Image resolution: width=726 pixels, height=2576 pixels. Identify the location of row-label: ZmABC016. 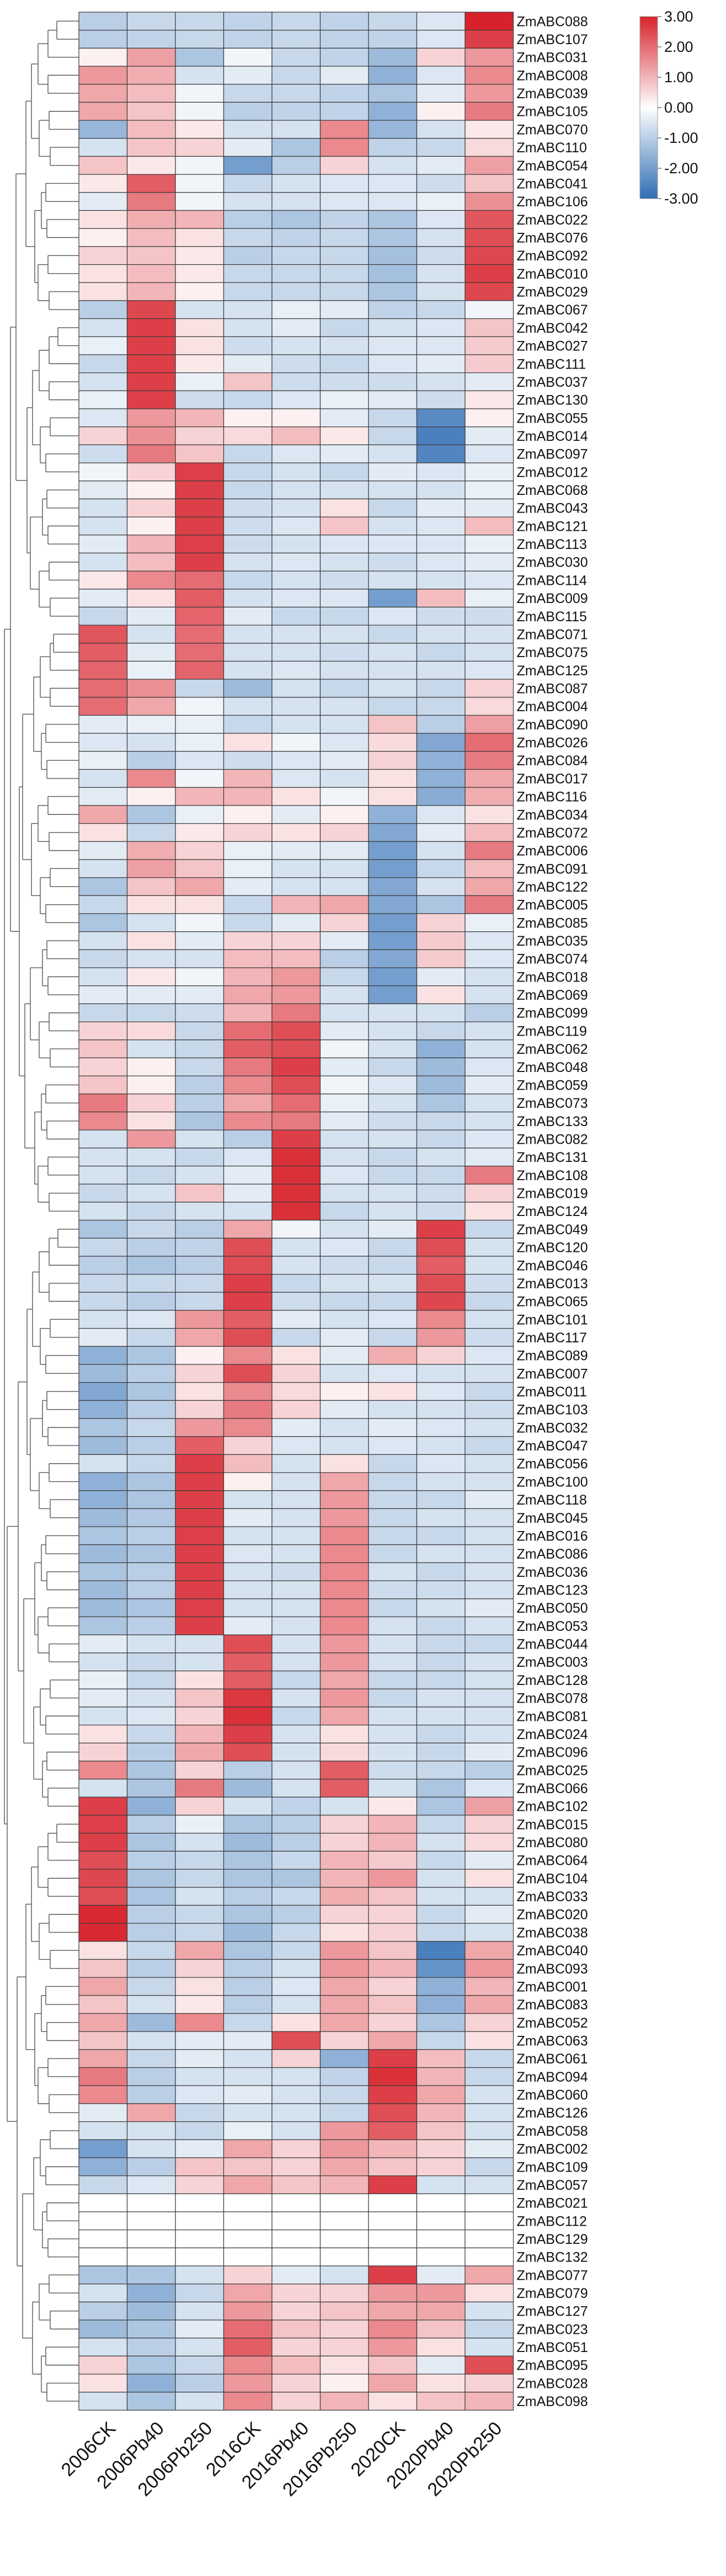
(552, 1536).